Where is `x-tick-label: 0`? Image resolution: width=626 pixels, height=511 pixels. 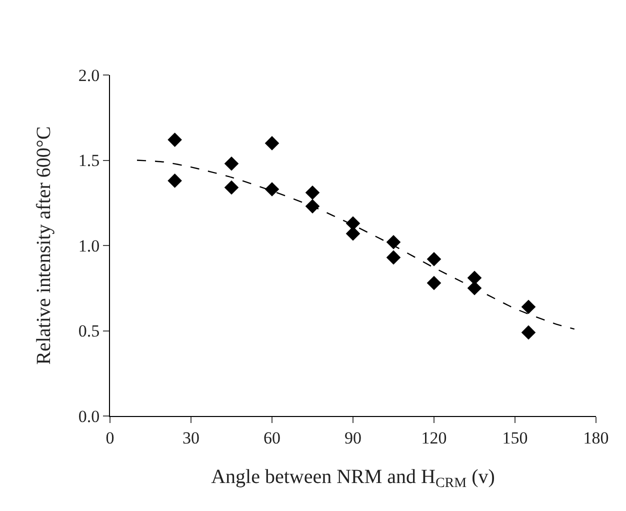 x-tick-label: 0 is located at coordinates (110, 438).